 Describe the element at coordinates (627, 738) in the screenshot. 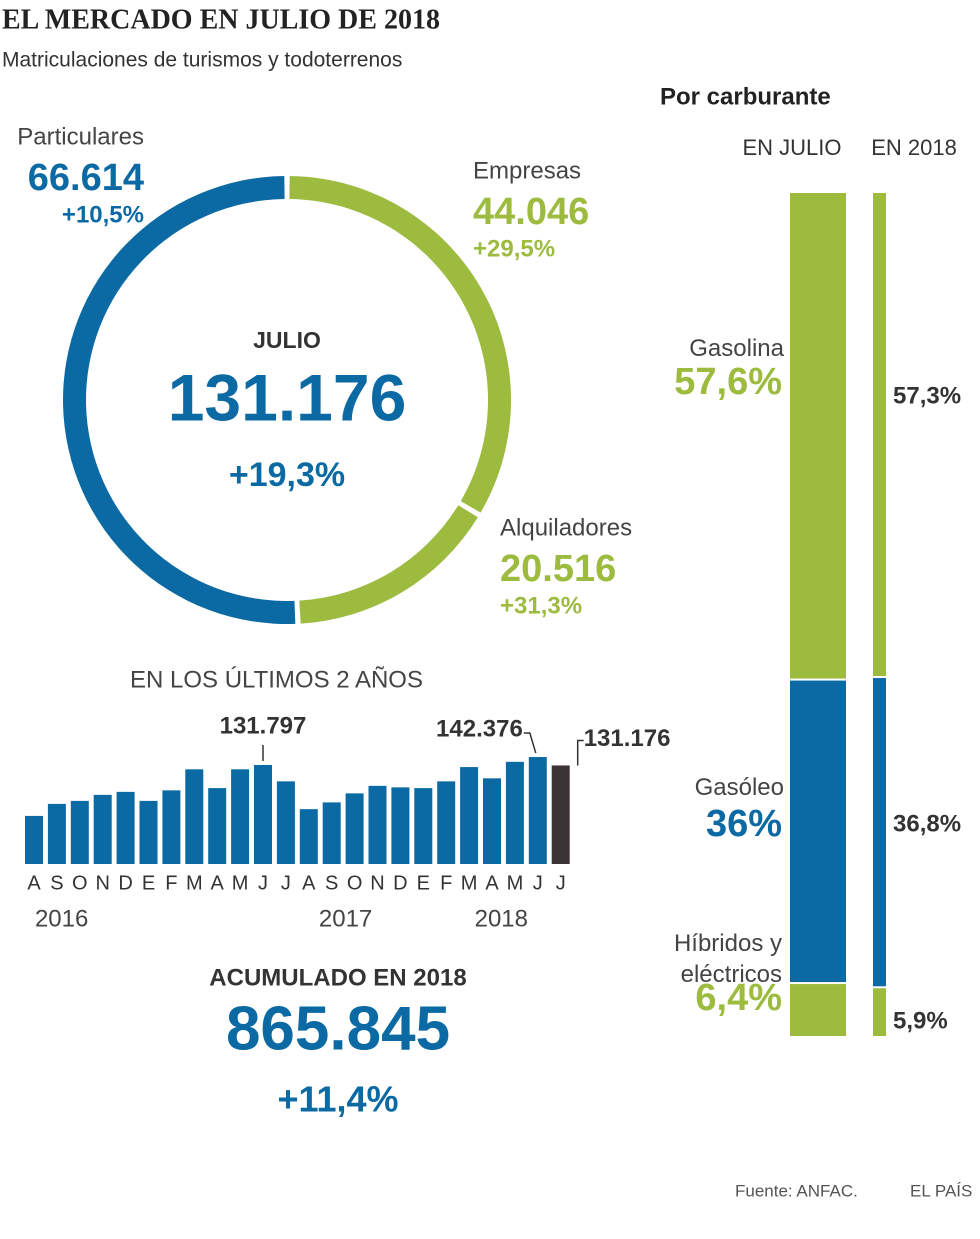

I see `bar-value-label: 131.176` at that location.